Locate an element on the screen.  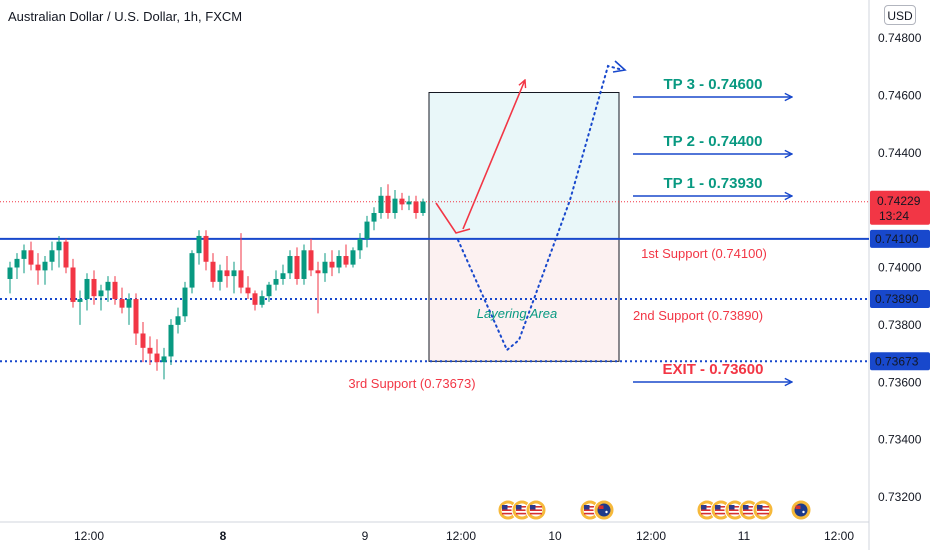
time-tick-label: 11 is located at coordinates (744, 536).